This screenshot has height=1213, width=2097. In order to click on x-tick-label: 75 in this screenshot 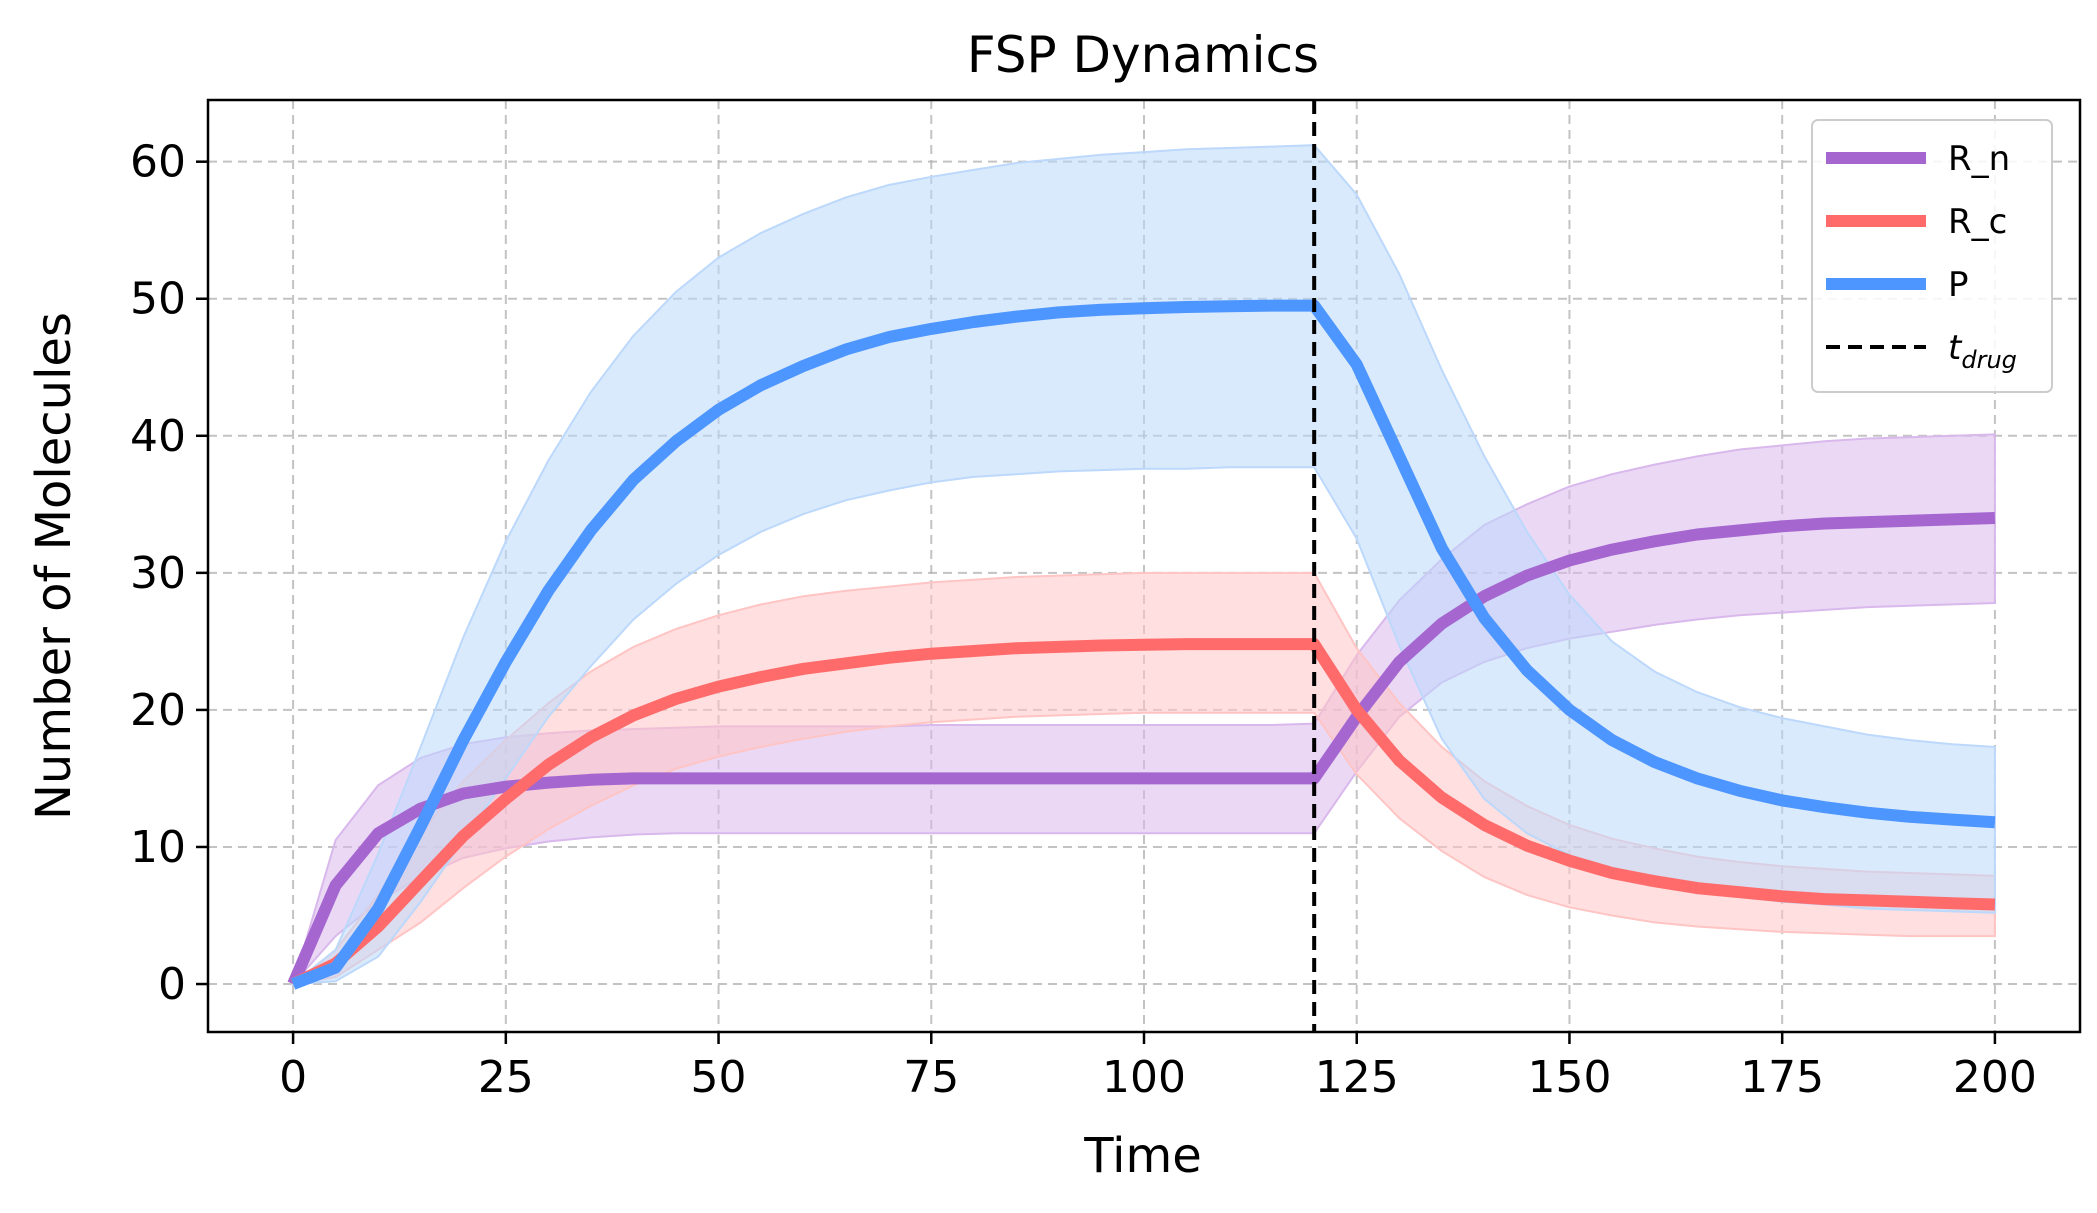, I will do `click(931, 1077)`.